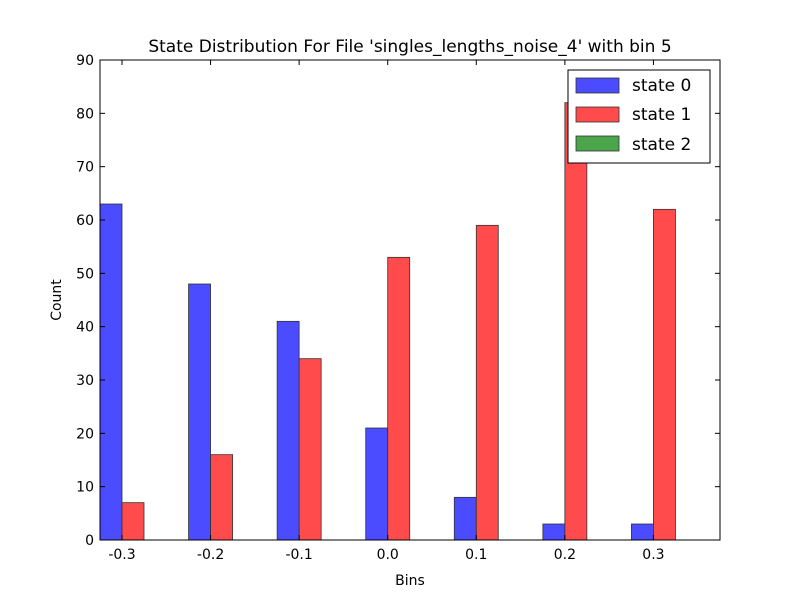 The width and height of the screenshot is (800, 600). Describe the element at coordinates (85, 328) in the screenshot. I see `y-tick-label: 40` at that location.